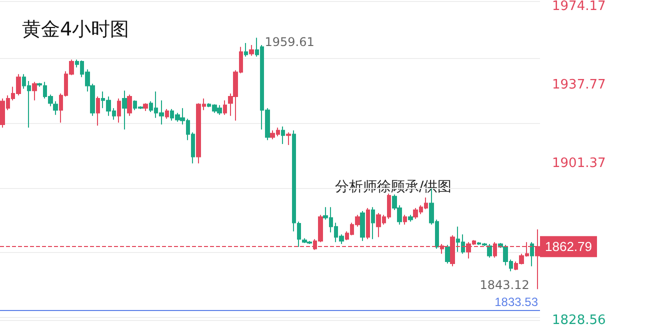 This screenshot has height=327, width=660. I want to click on ref-line-label: 1833.53, so click(516, 301).